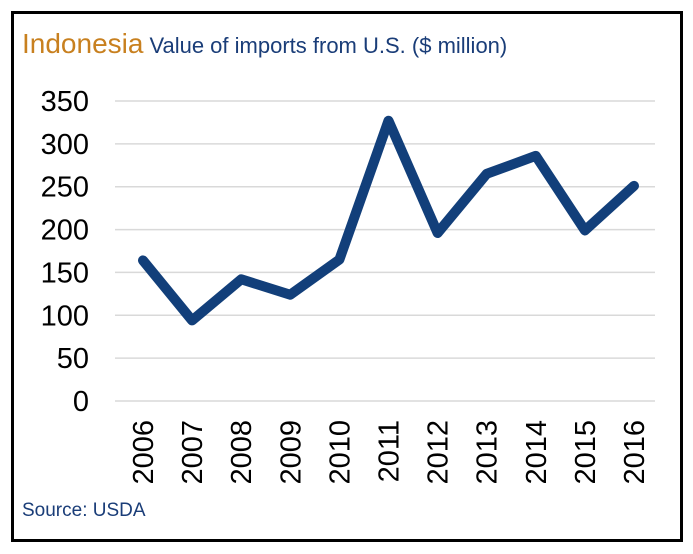 The height and width of the screenshot is (554, 693). Describe the element at coordinates (84, 510) in the screenshot. I see `source-note: Source: USDA` at that location.